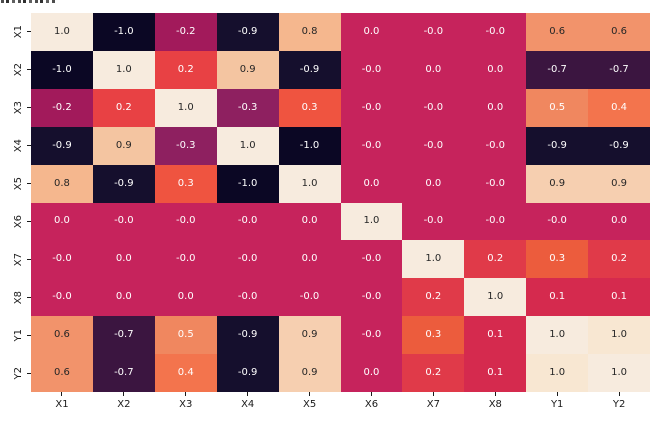 This screenshot has width=667, height=437. Describe the element at coordinates (18, 373) in the screenshot. I see `y-axis-label: Y2` at that location.